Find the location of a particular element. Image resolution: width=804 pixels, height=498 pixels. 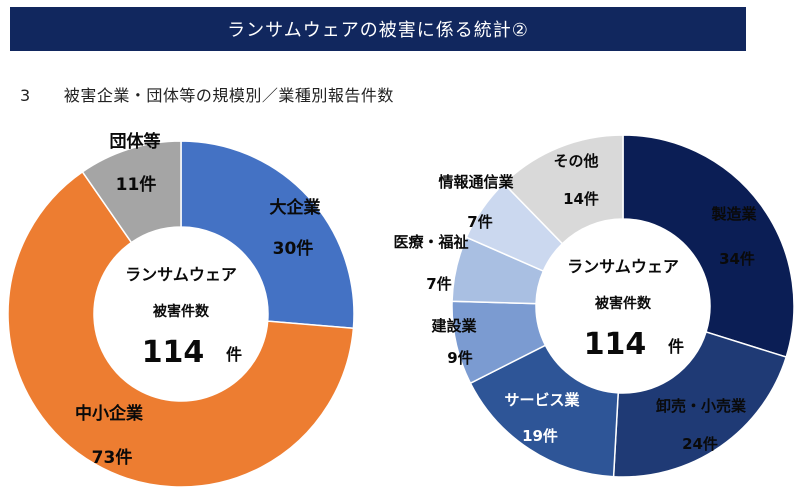

chart2-center-unit: 件 is located at coordinates (676, 346).